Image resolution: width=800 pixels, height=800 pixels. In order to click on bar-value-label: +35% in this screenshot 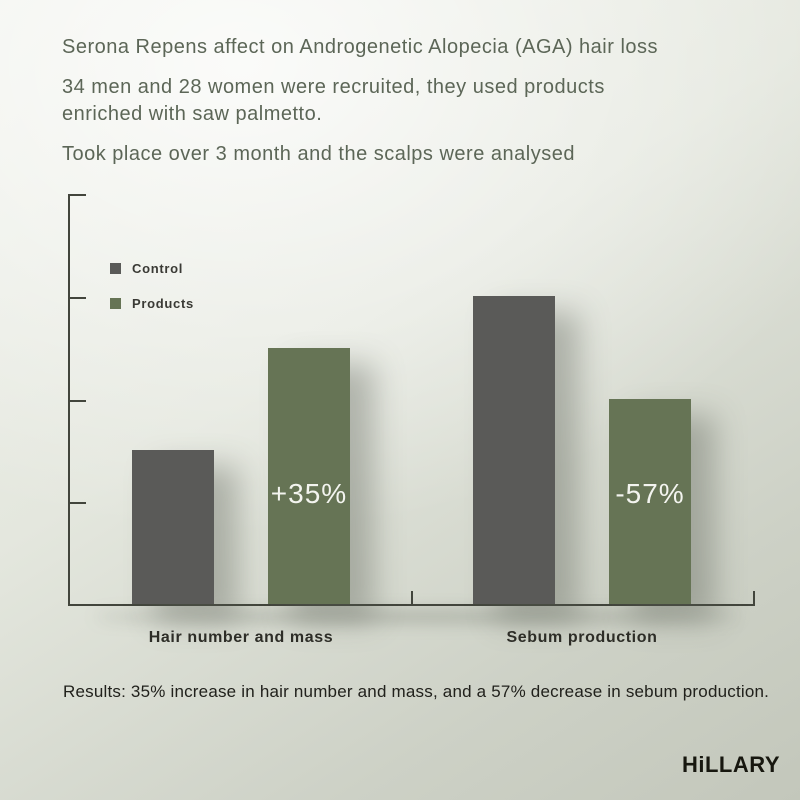, I will do `click(309, 493)`.